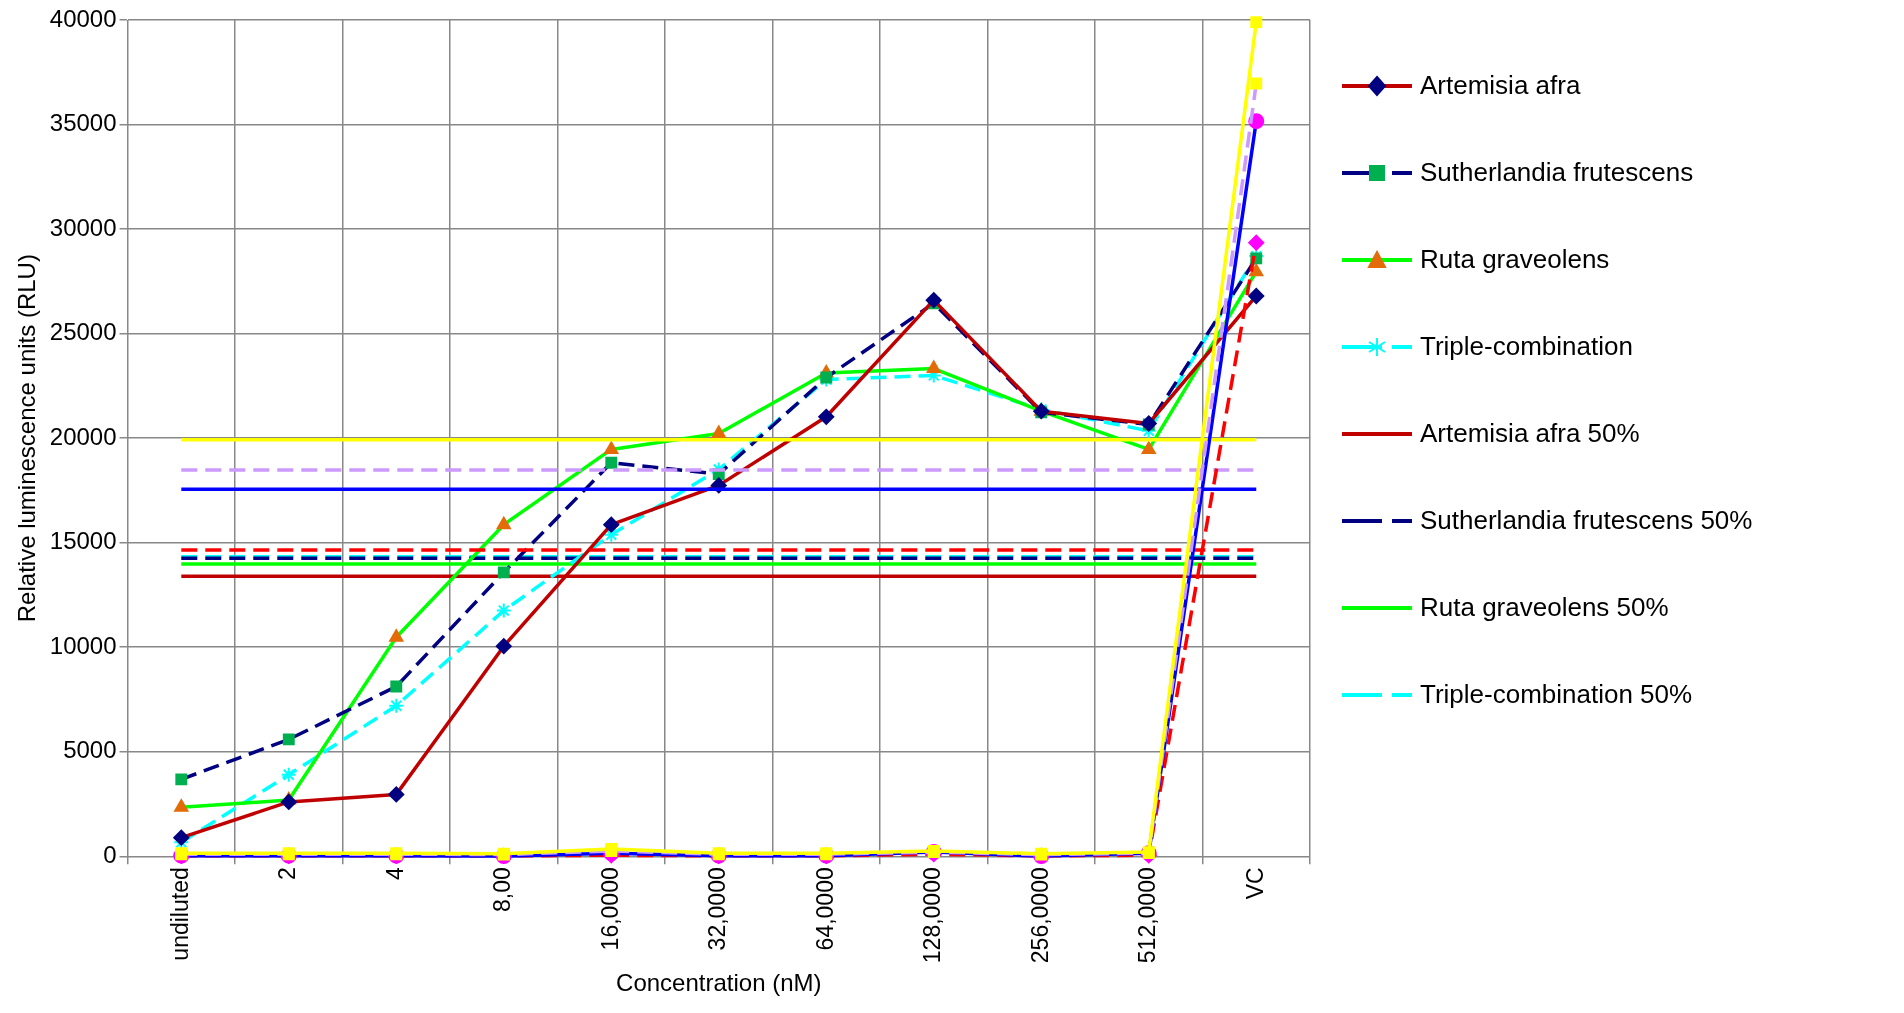  What do you see at coordinates (179, 914) in the screenshot?
I see `x-tick-label: undiluted` at bounding box center [179, 914].